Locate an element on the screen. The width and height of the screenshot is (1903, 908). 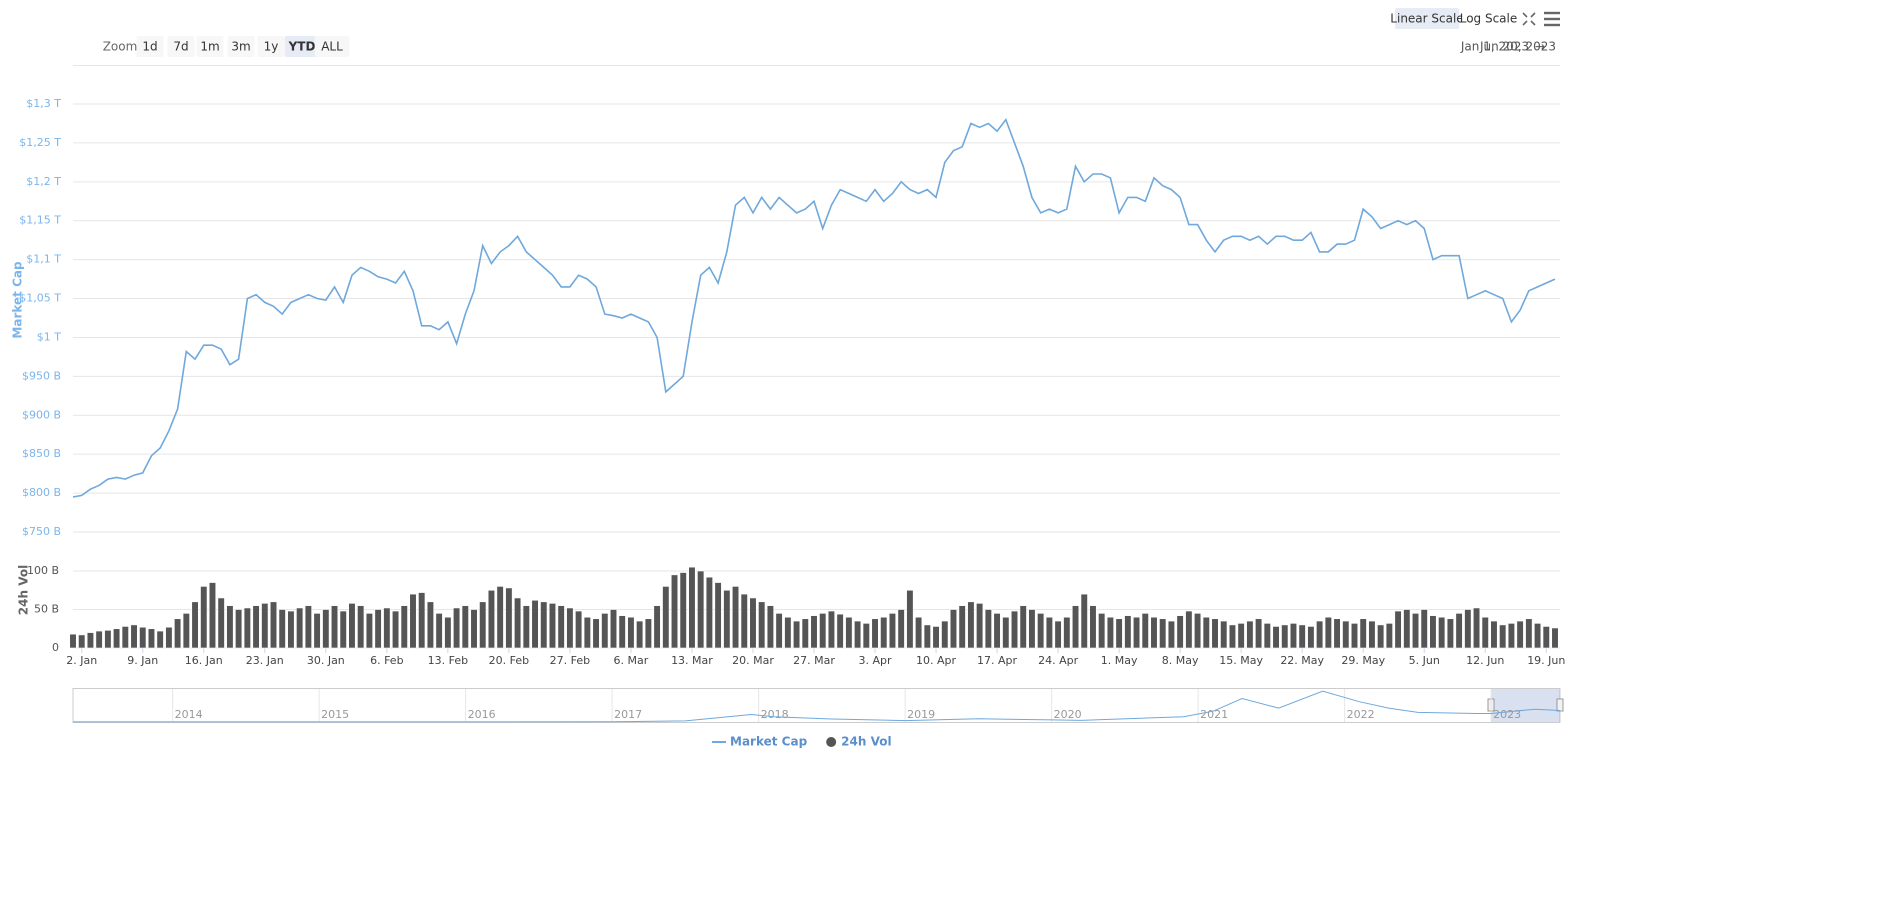
range-from: Jan 1, 2023 is located at coordinates (1494, 47).